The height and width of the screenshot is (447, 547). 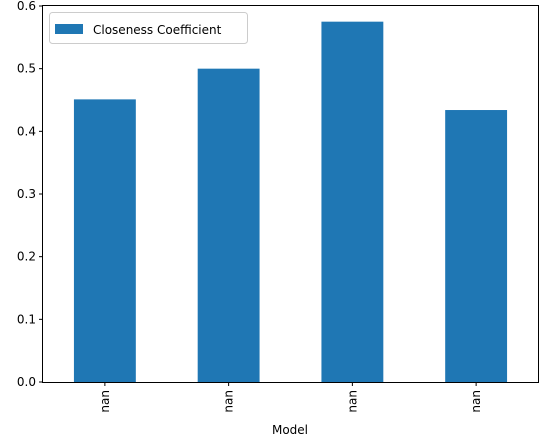 I want to click on x-tick-label-0: nan, so click(x=105, y=401).